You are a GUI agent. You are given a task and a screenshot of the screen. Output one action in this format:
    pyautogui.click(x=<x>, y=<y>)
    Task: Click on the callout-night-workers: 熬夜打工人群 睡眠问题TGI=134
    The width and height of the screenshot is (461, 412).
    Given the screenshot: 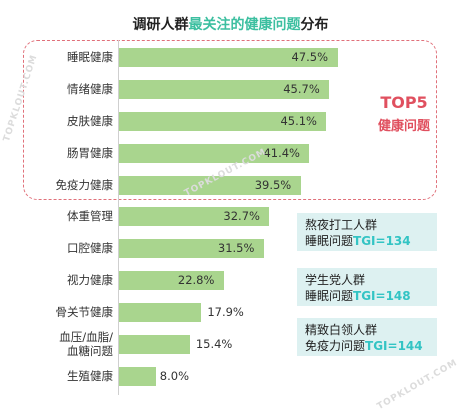 What is the action you would take?
    pyautogui.click(x=367, y=232)
    